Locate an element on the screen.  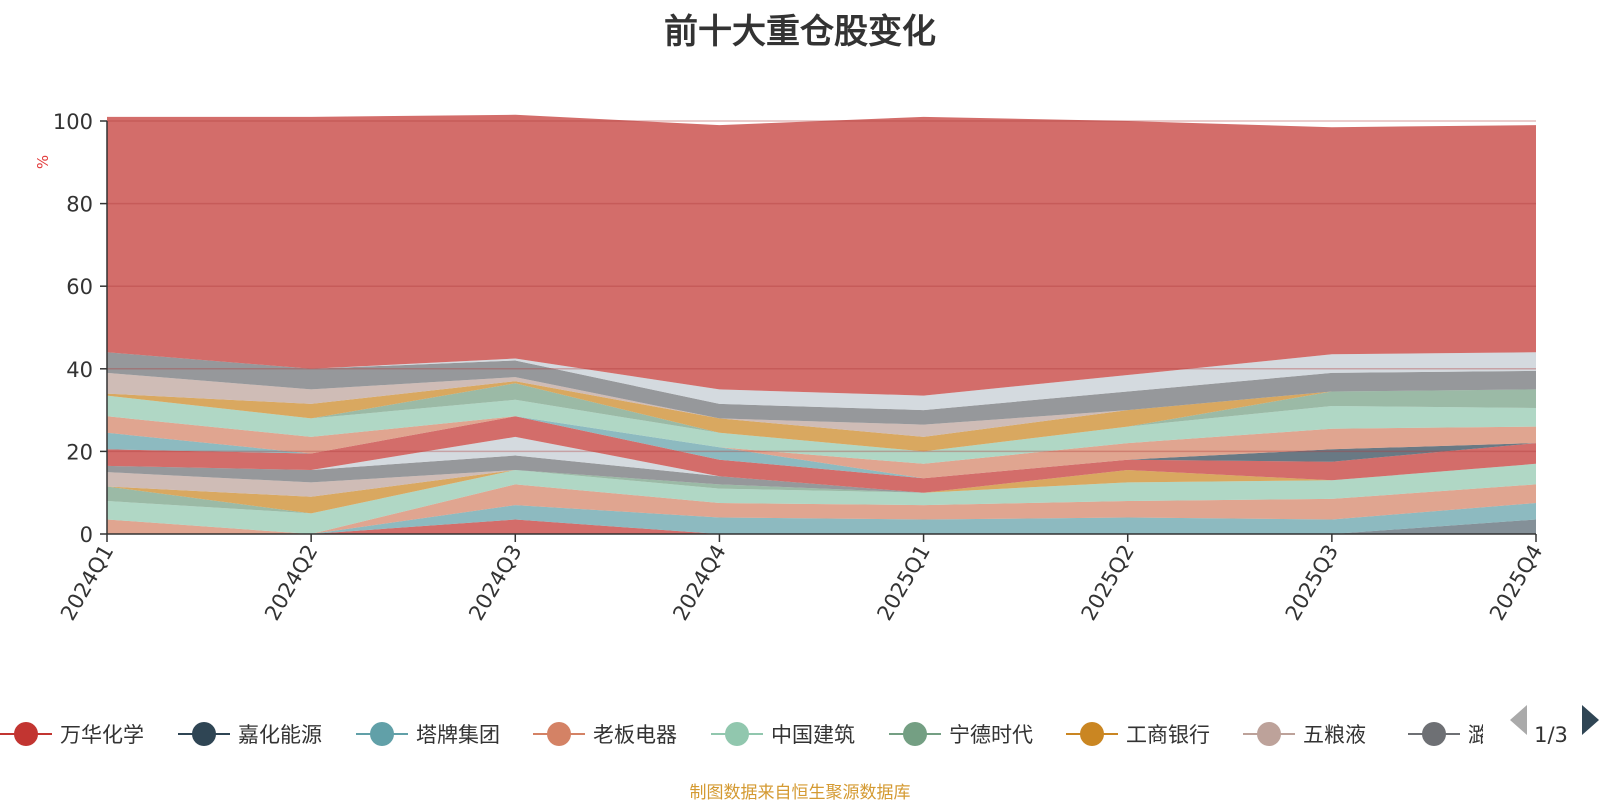
y-tick-label: 100 is located at coordinates (73, 122).